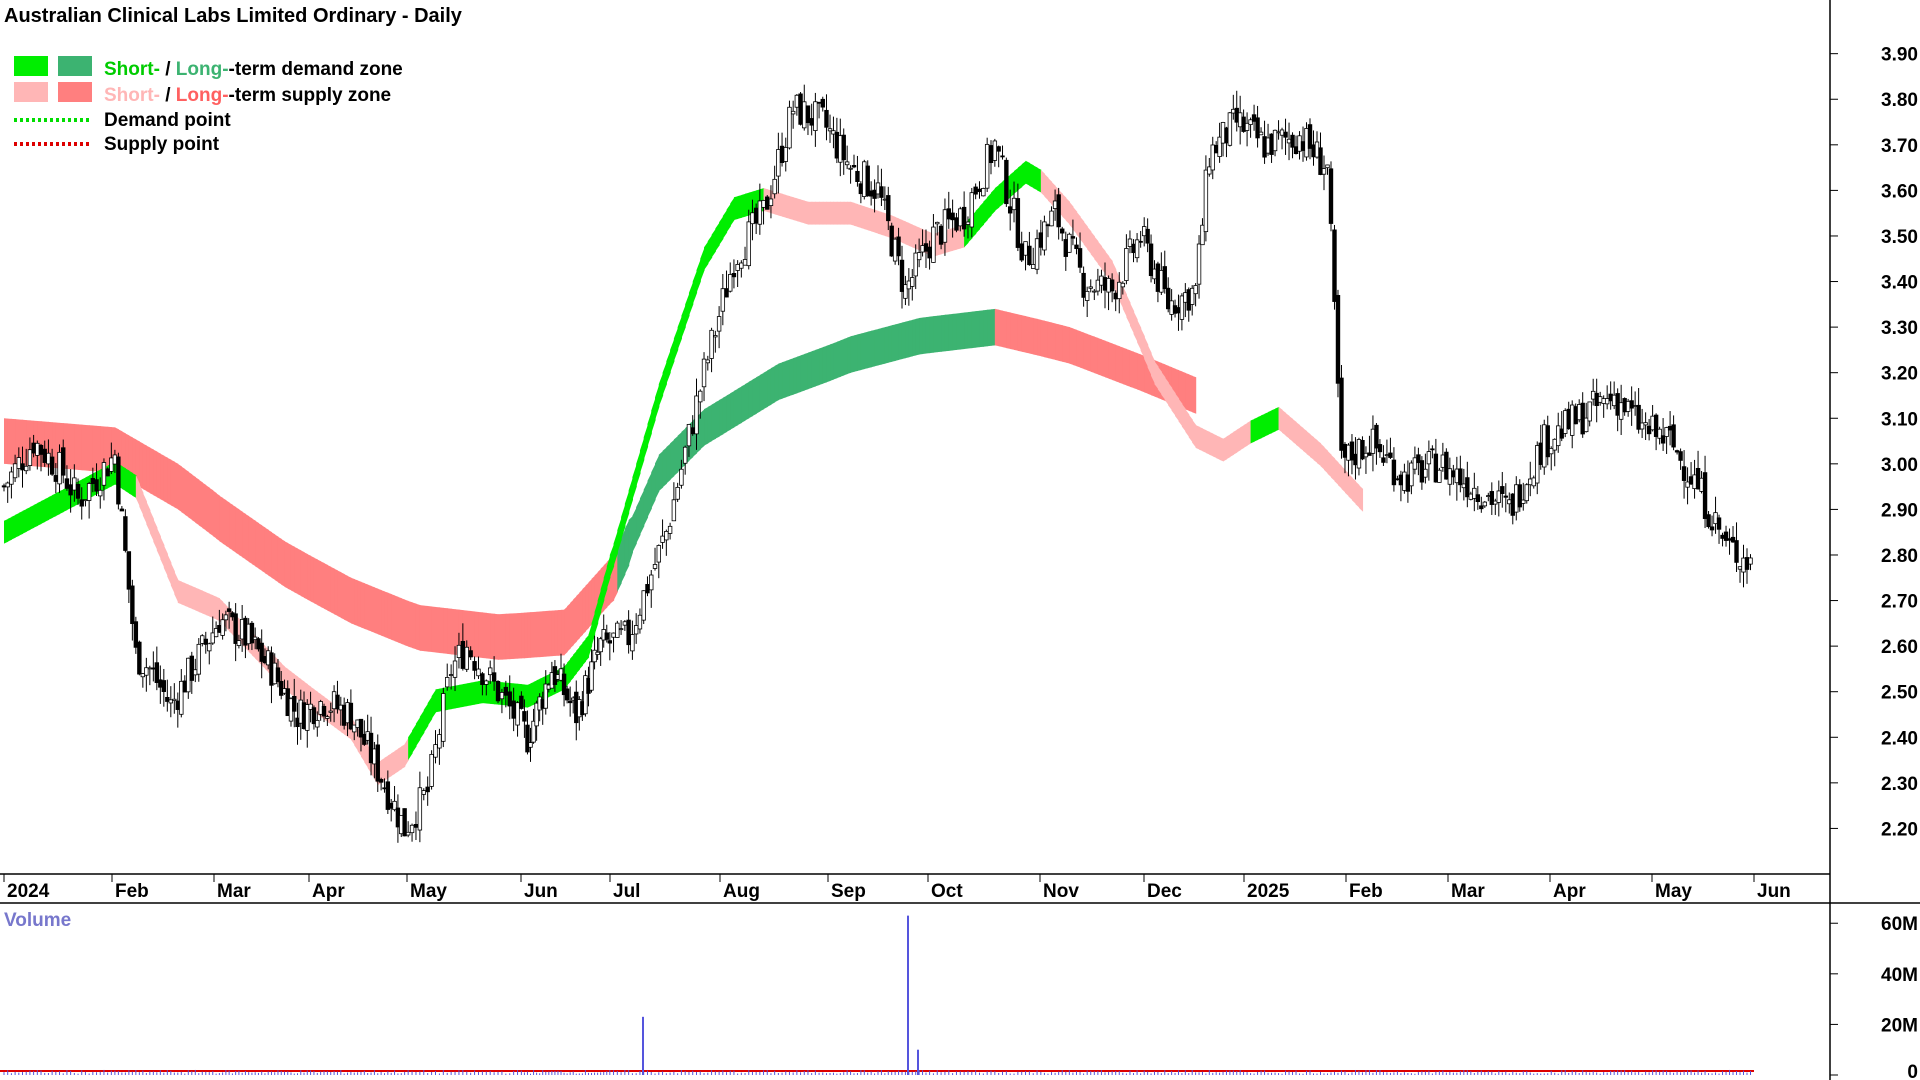  Describe the element at coordinates (1899, 647) in the screenshot. I see `y-tick-label: 2.60` at that location.